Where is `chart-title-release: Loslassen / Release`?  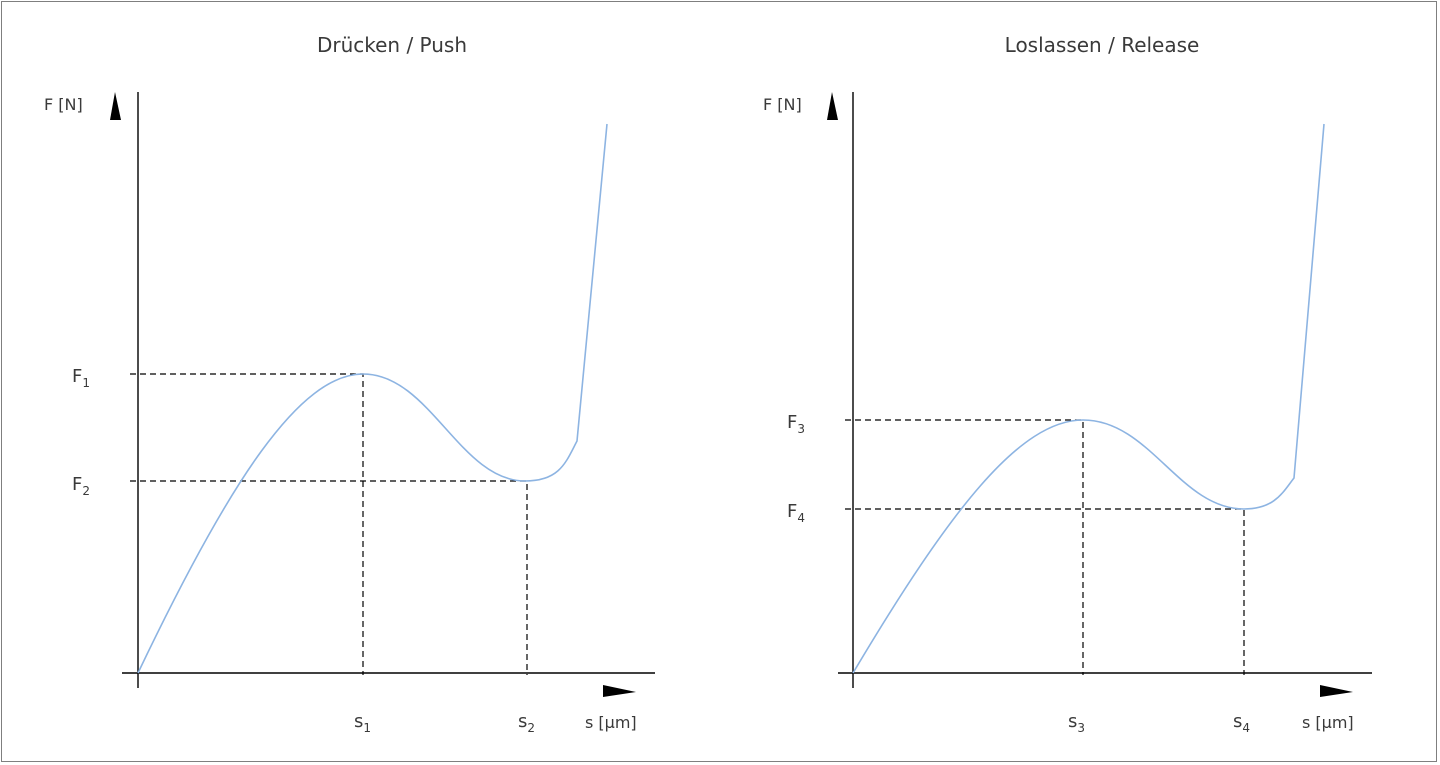 chart-title-release: Loslassen / Release is located at coordinates (1102, 45).